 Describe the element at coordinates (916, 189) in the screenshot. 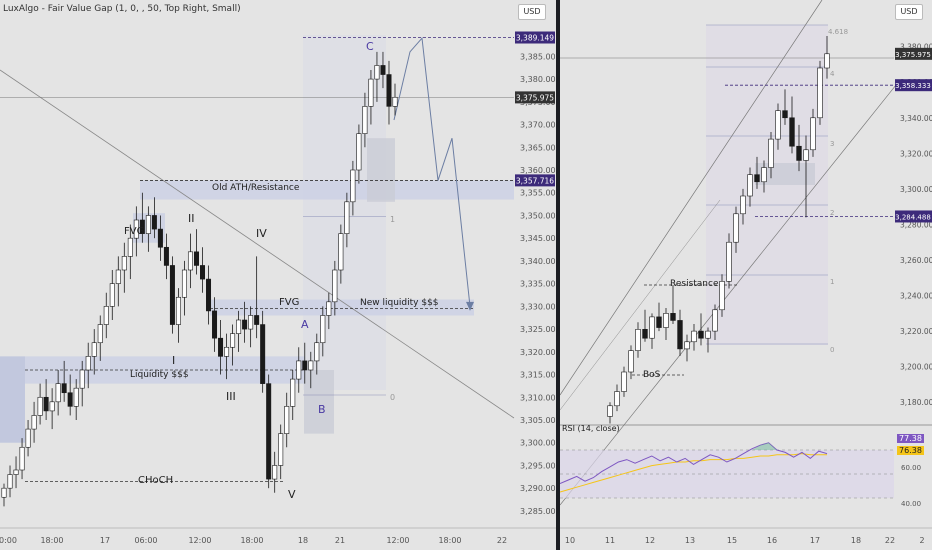

I see `y-axis-tick: 3,300.000` at that location.